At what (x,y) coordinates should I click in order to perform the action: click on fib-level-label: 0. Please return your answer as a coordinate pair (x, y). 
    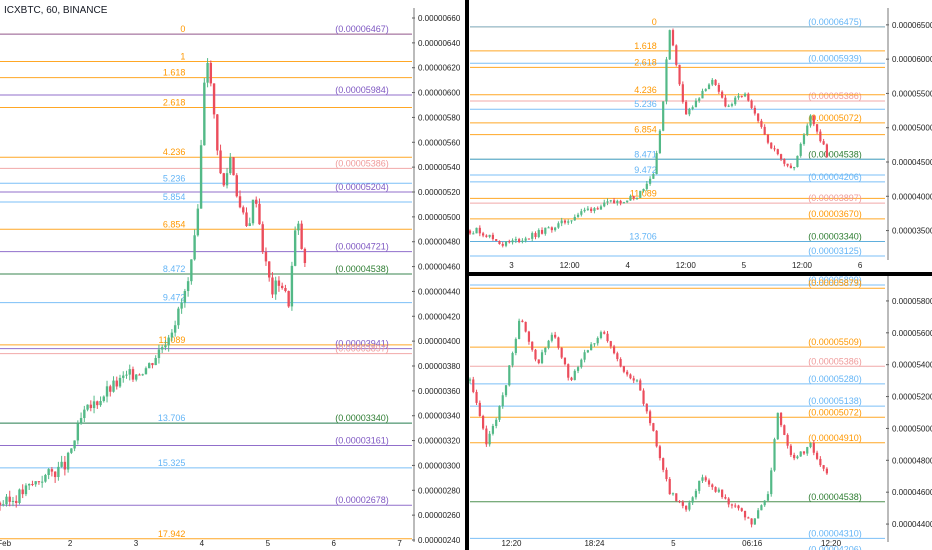
    Looking at the image, I should click on (182, 29).